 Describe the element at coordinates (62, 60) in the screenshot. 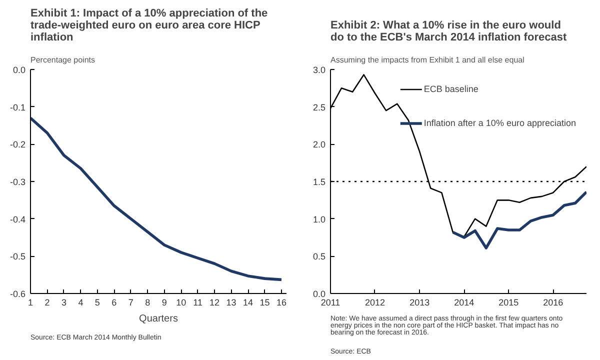

I see `chart-subtitle: Percentage points` at that location.